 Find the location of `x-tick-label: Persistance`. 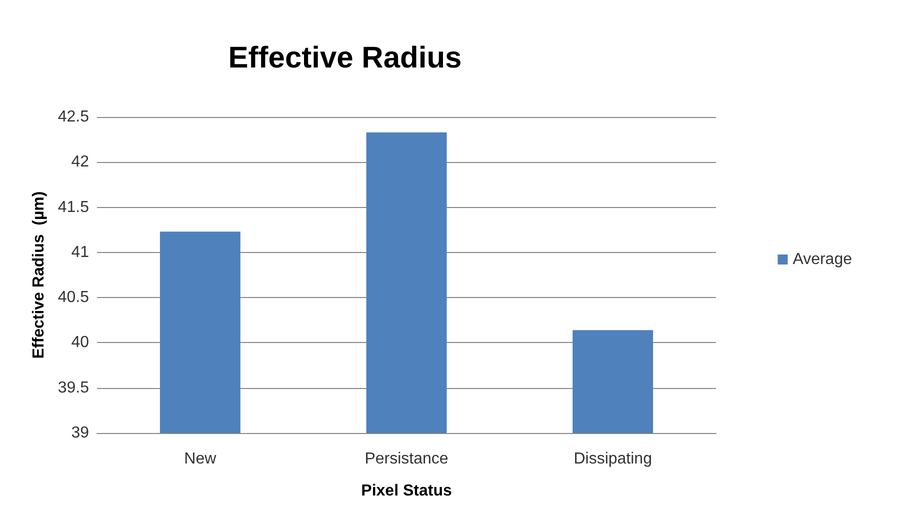

x-tick-label: Persistance is located at coordinates (406, 459).